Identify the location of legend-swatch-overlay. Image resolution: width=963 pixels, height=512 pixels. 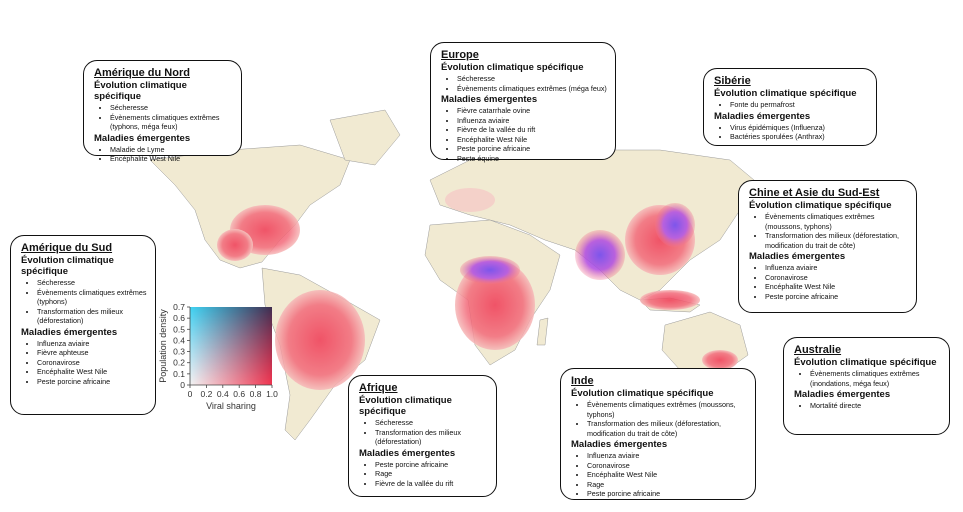
(231, 346).